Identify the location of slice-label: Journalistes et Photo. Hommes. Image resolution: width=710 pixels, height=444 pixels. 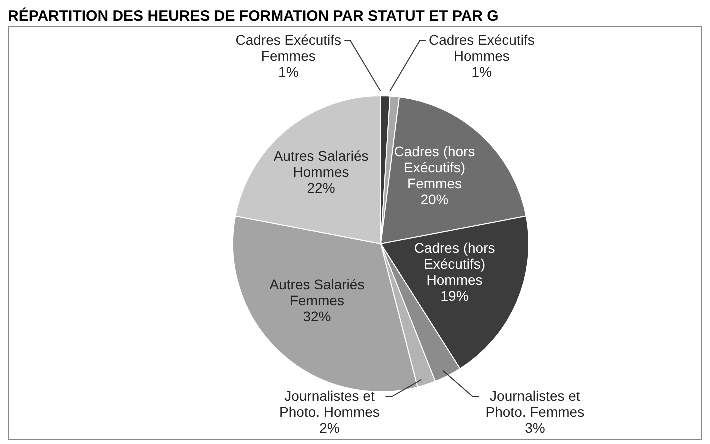
(330, 404).